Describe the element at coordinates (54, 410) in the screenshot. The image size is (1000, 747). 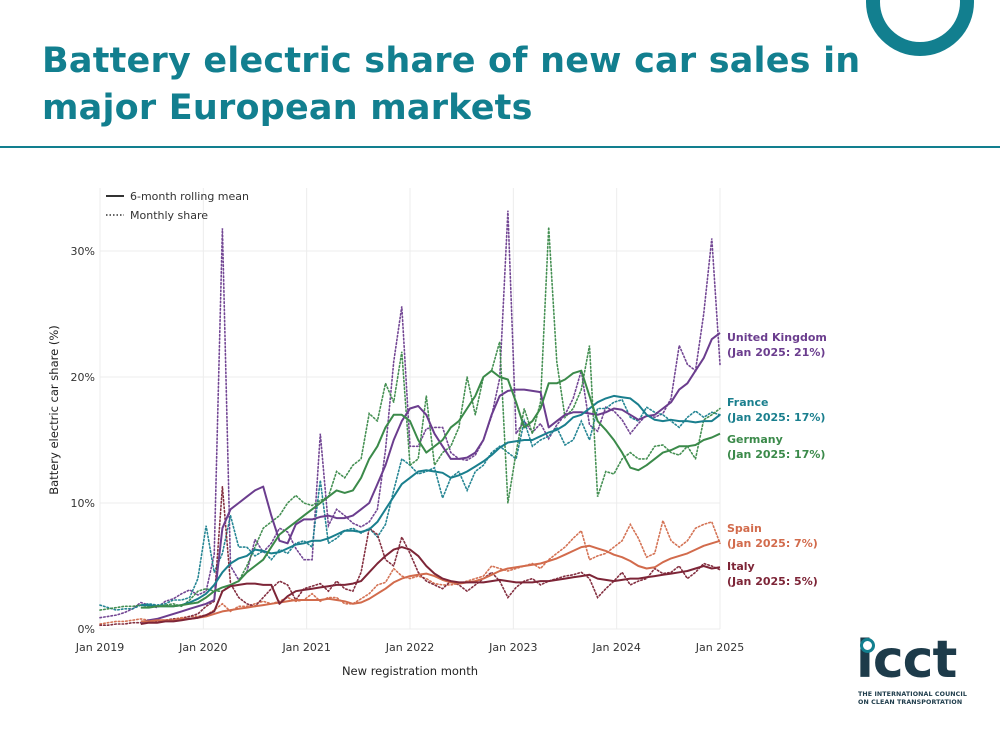
I see `y-axis-title: Battery electric car share (%)` at that location.